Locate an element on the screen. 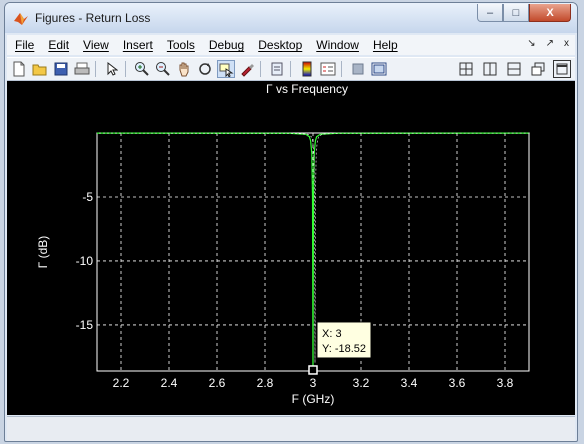  matlab-logo-icon is located at coordinates (21, 19).